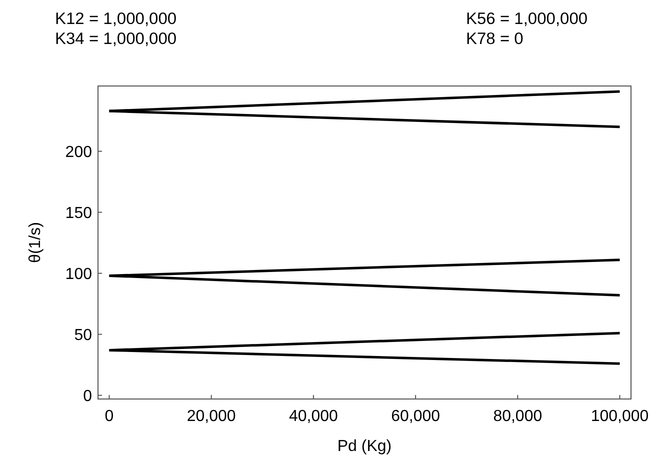  What do you see at coordinates (364, 446) in the screenshot?
I see `x-axis-title: Pd (Kg)` at bounding box center [364, 446].